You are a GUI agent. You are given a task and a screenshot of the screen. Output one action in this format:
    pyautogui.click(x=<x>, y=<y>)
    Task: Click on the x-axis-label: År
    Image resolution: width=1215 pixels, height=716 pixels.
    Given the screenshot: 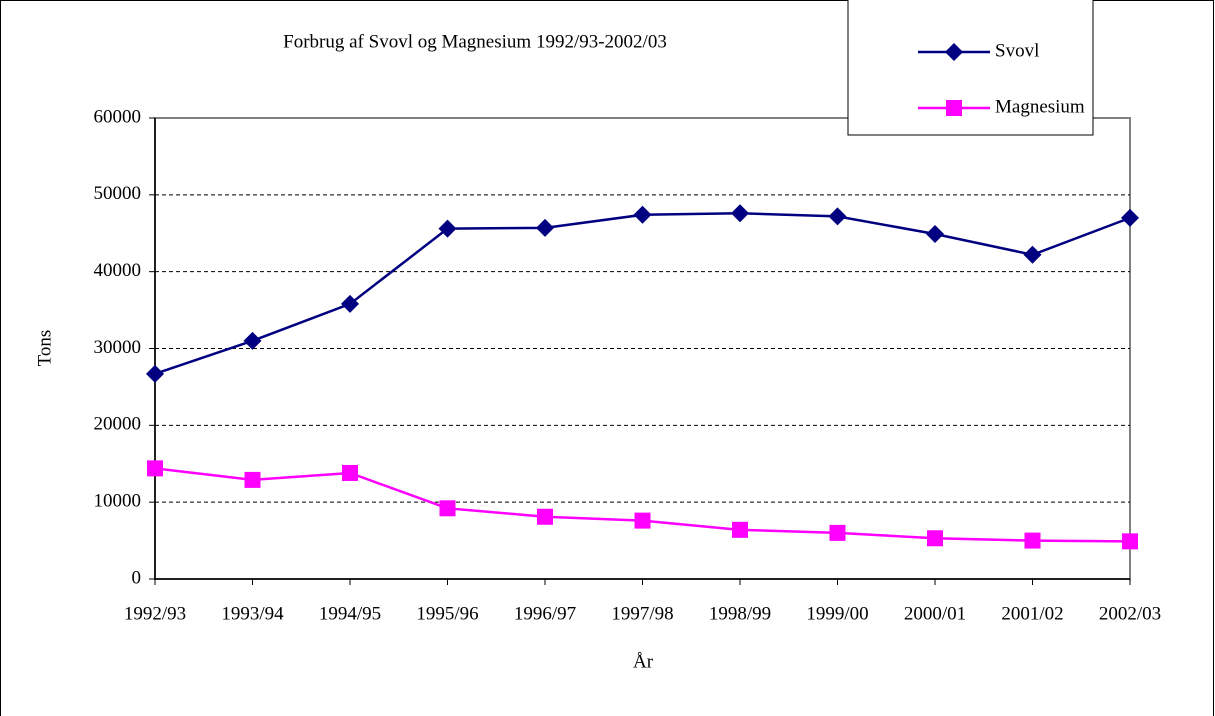 What is the action you would take?
    pyautogui.click(x=643, y=661)
    